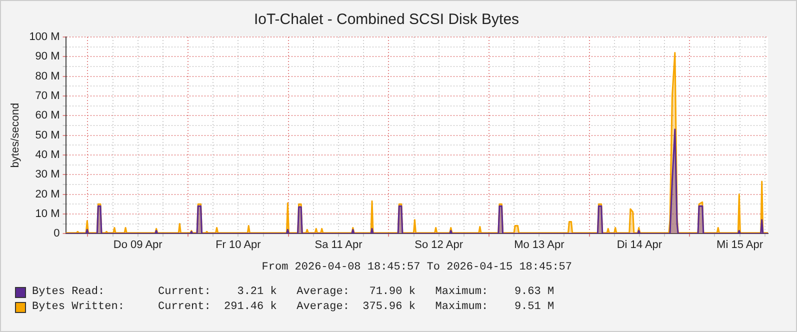 The height and width of the screenshot is (332, 797). Describe the element at coordinates (338, 245) in the screenshot. I see `x-tick-label: Sa 11 Apr` at that location.